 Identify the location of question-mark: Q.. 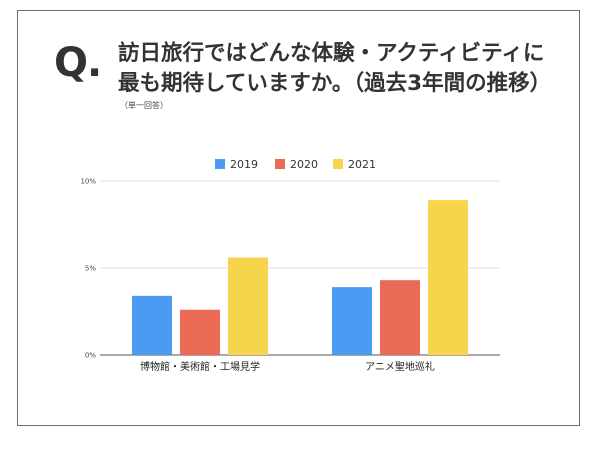
(78, 63).